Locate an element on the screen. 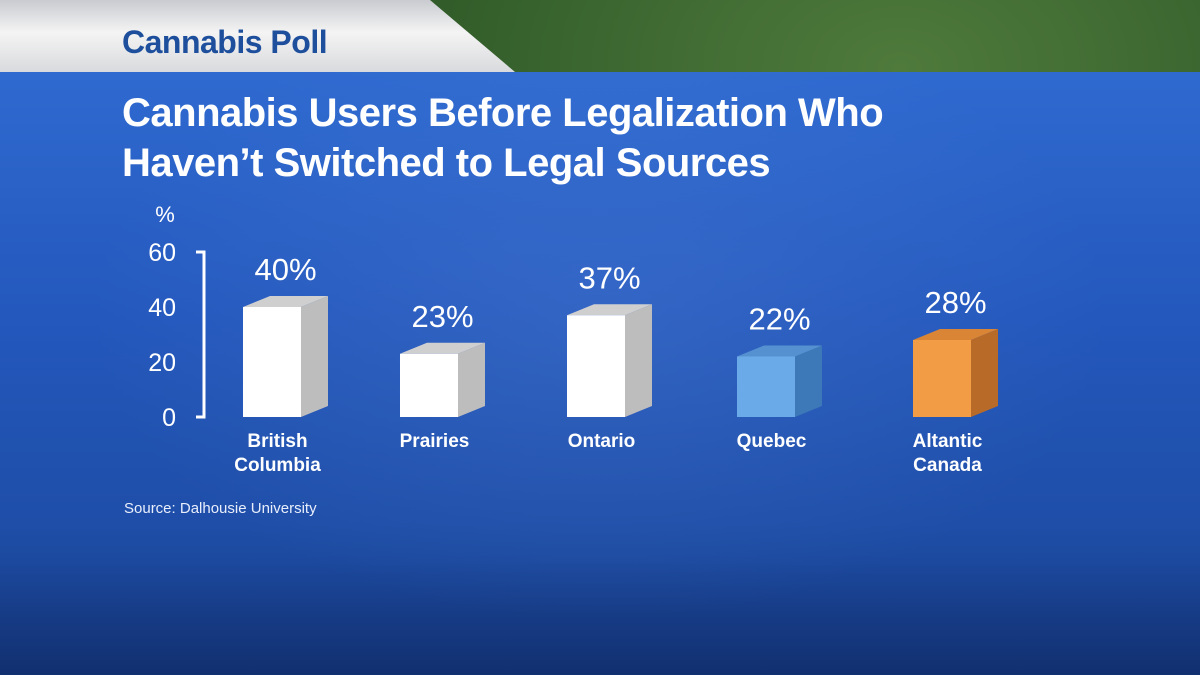 This screenshot has height=675, width=1200. category-label: Quebec is located at coordinates (772, 441).